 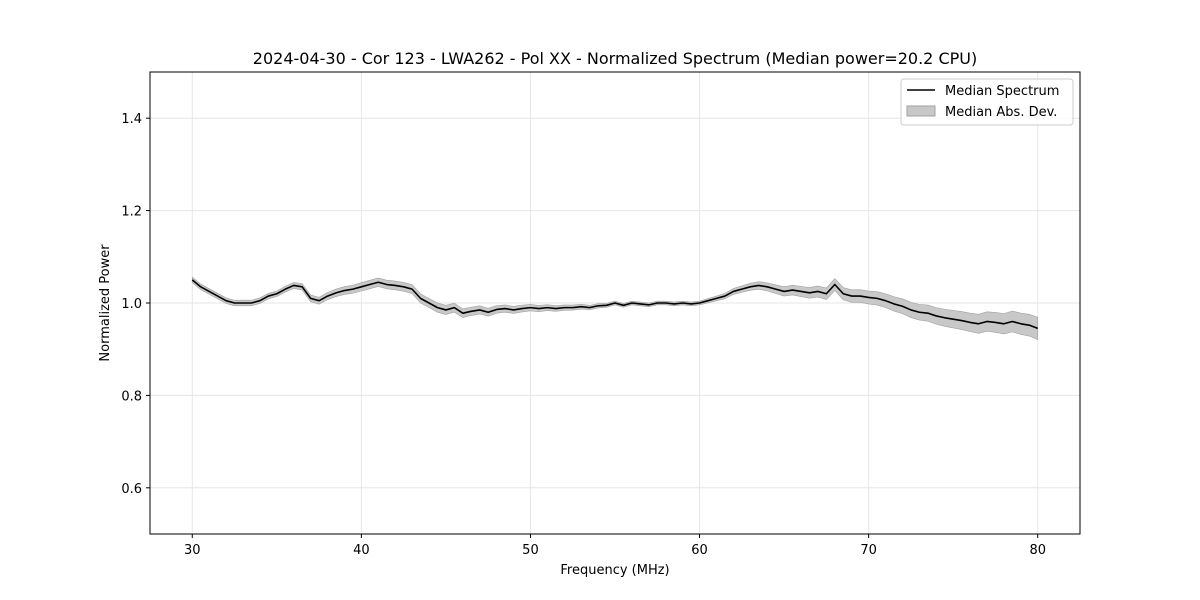 I want to click on y-tick-label: 0.6, so click(x=131, y=489).